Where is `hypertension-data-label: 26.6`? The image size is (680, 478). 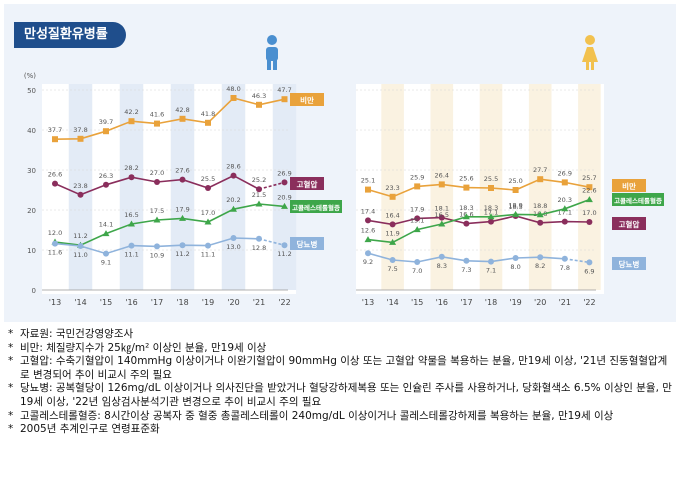
hypertension-data-label: 26.6 is located at coordinates (55, 175).